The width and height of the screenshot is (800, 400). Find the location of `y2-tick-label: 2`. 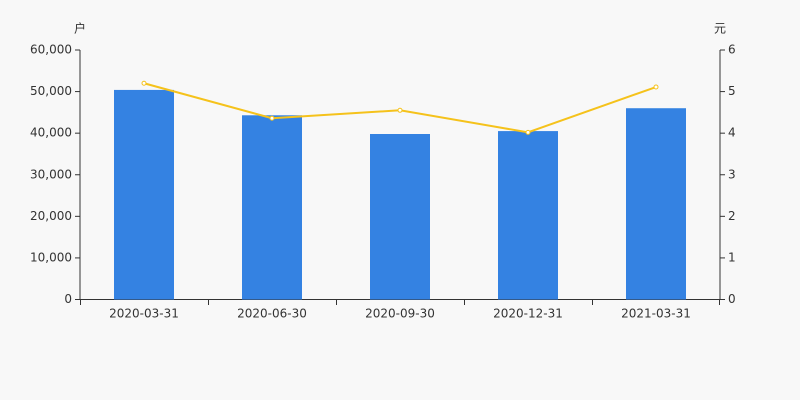

y2-tick-label: 2 is located at coordinates (732, 216).